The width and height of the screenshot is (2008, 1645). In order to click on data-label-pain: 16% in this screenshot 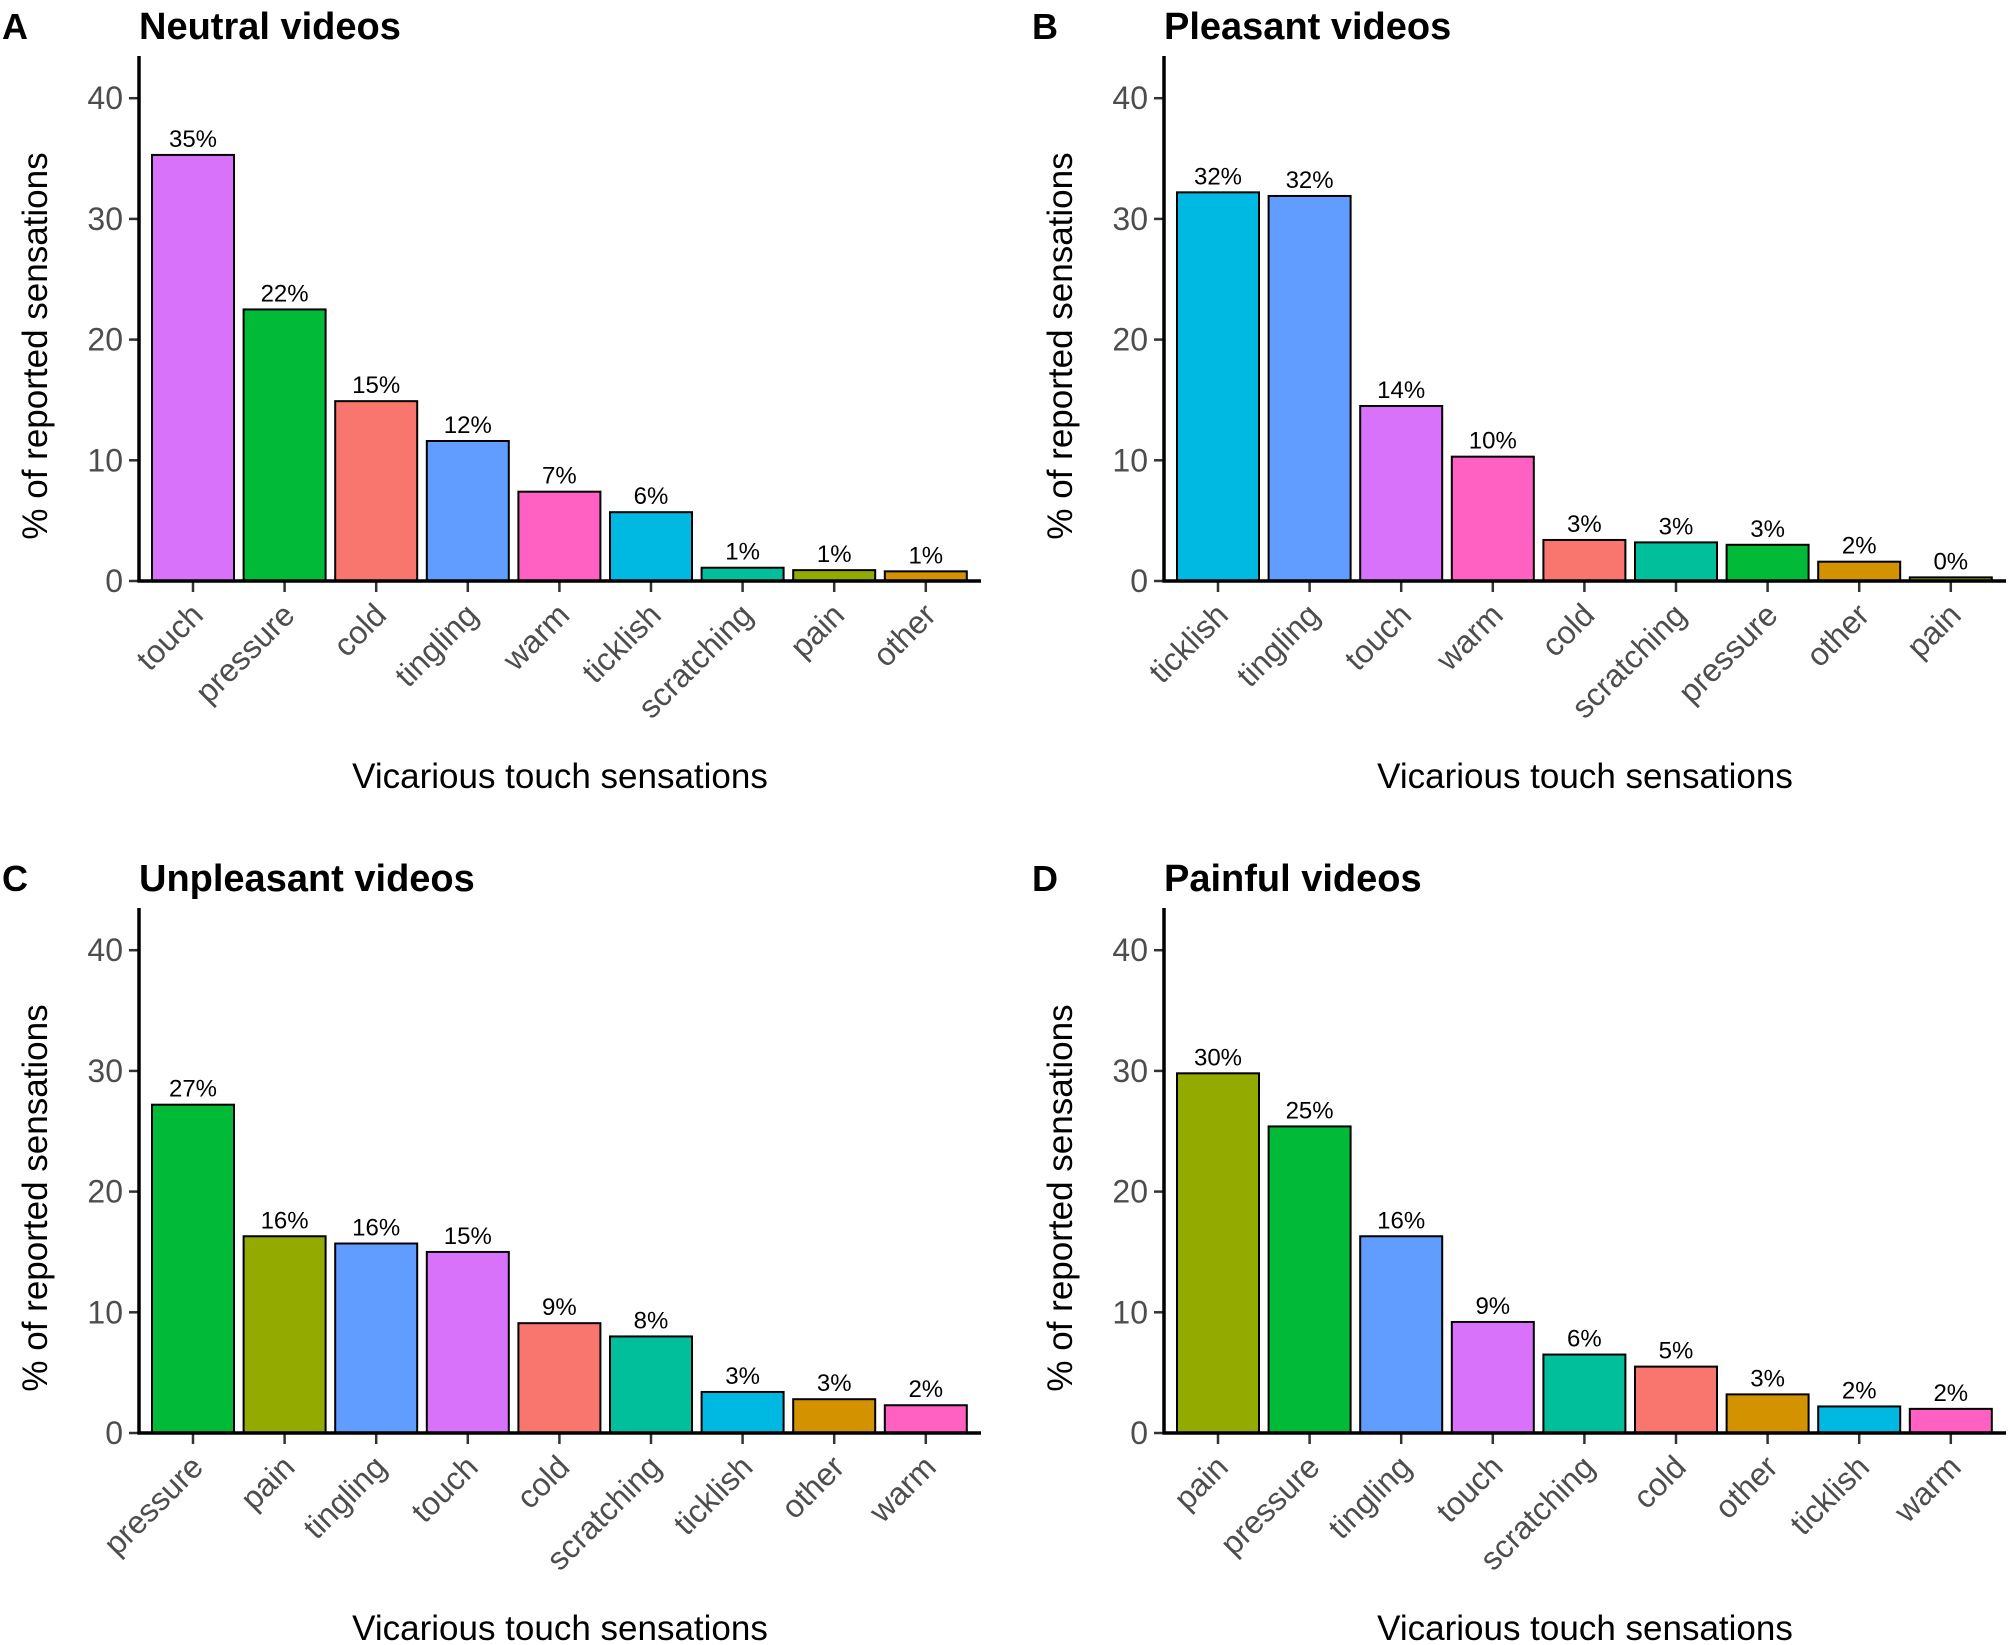, I will do `click(285, 1220)`.